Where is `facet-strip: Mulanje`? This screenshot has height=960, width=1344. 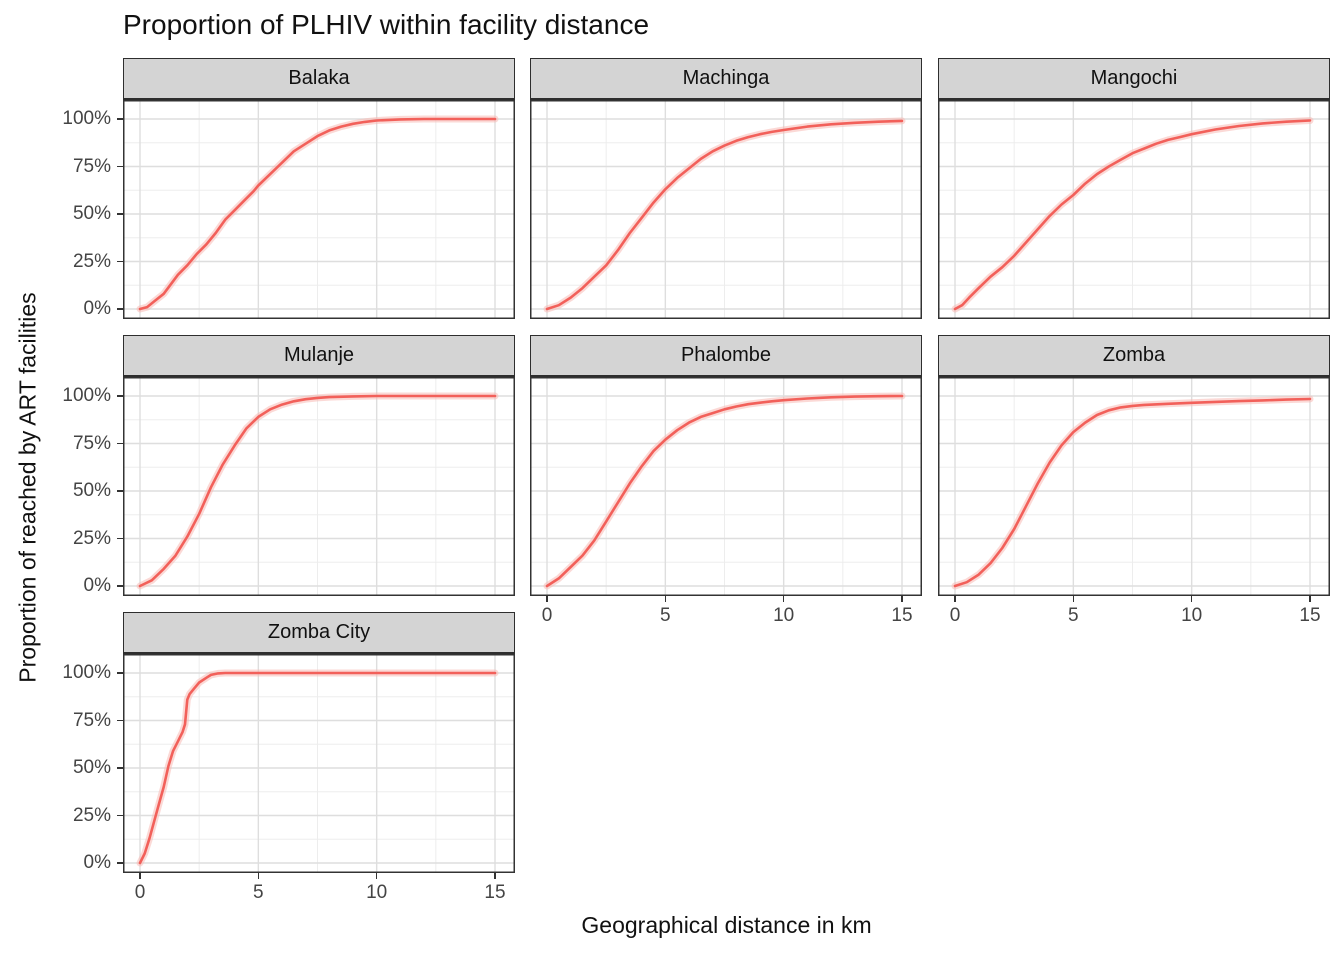 facet-strip: Mulanje is located at coordinates (319, 356).